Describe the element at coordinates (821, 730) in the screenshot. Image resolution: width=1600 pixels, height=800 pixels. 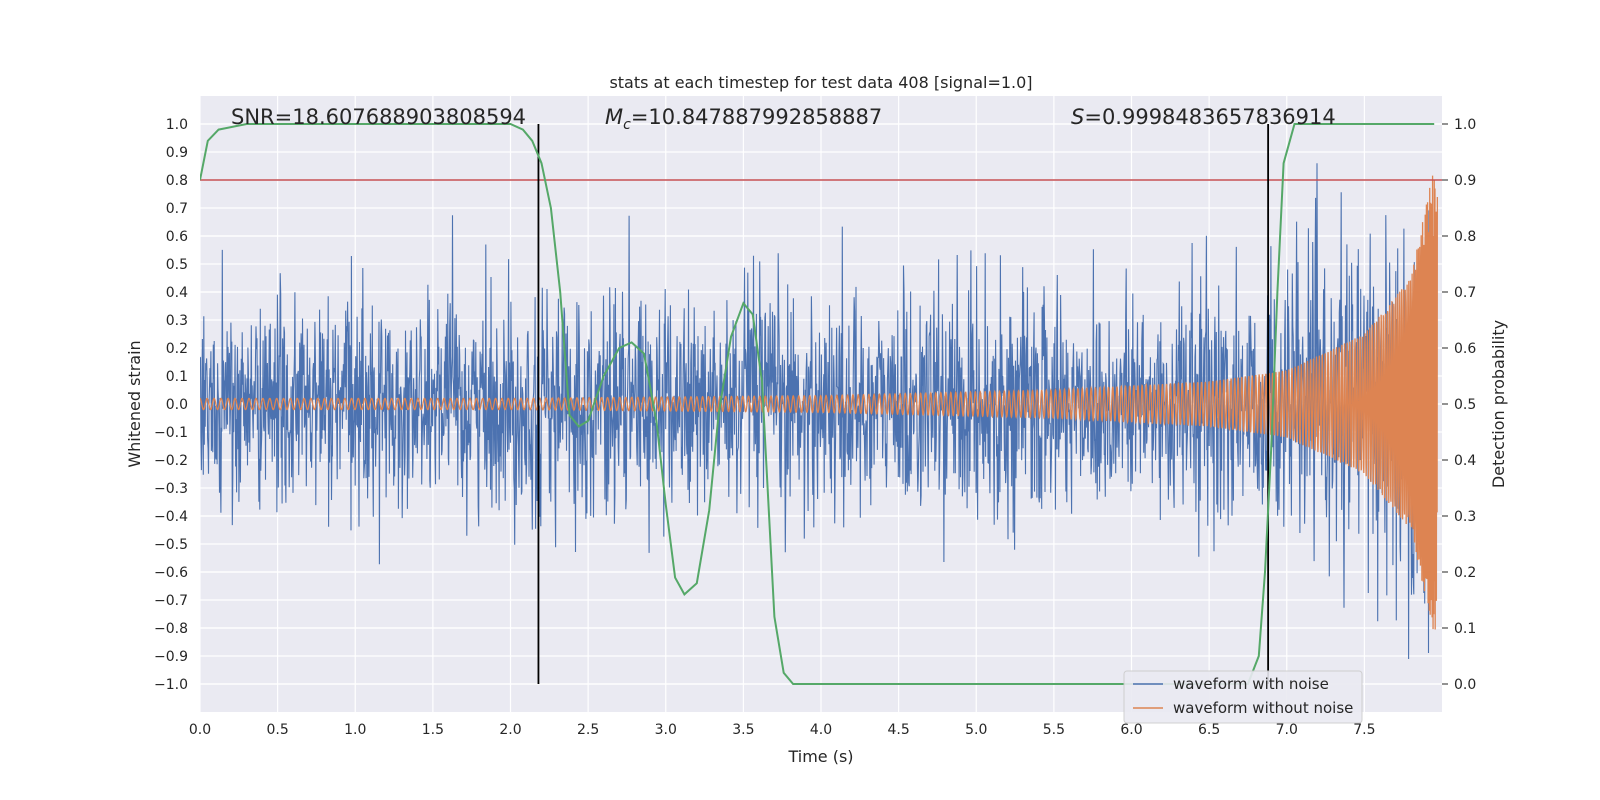
I see `x-tick-label: 4.0` at that location.